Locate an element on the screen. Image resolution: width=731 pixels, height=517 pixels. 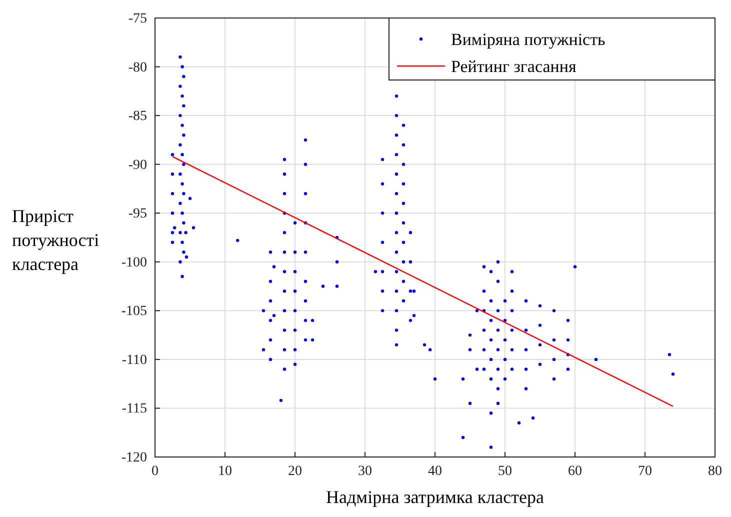
y-tick-label: -90 is located at coordinates (137, 165).